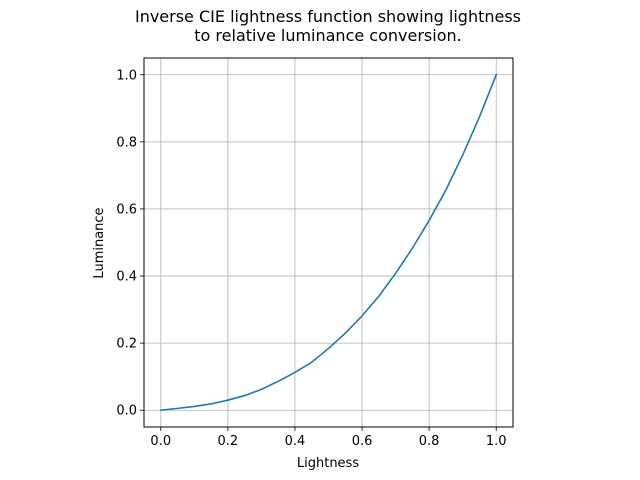 The width and height of the screenshot is (640, 480). What do you see at coordinates (328, 463) in the screenshot?
I see `x-axis-label: Lightness` at bounding box center [328, 463].